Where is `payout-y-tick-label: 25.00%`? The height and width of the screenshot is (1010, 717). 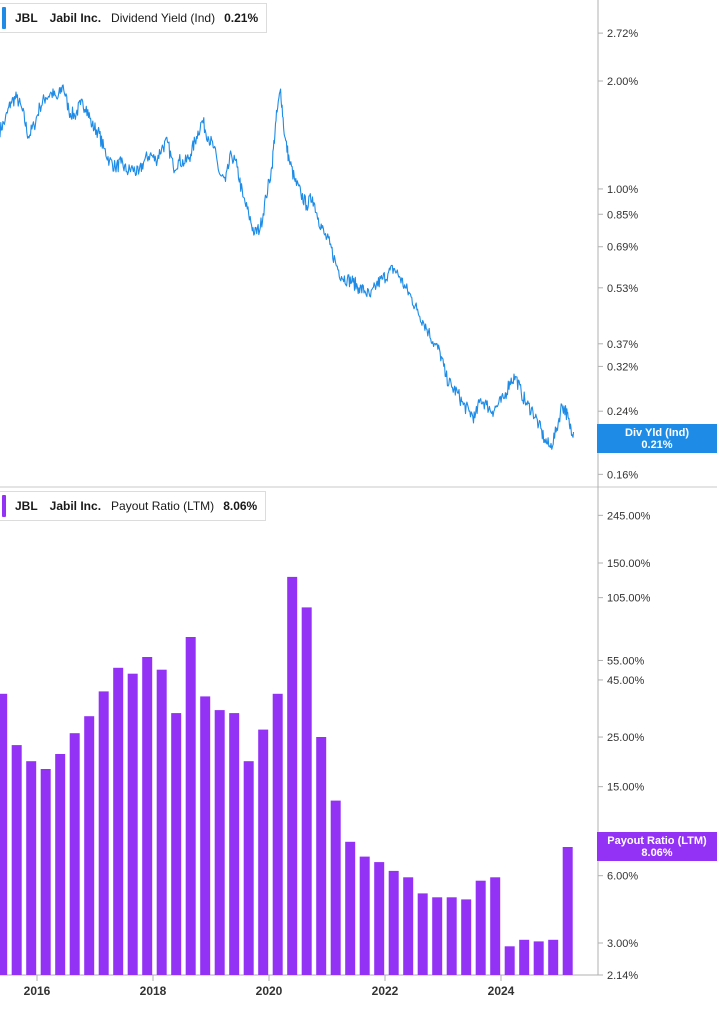
payout-y-tick-label: 25.00% is located at coordinates (626, 738).